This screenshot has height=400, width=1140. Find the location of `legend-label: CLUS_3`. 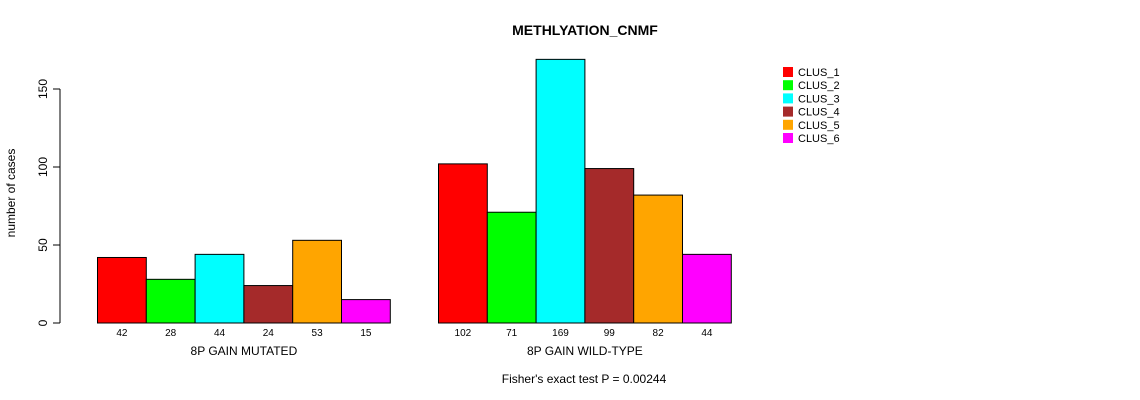

legend-label: CLUS_3 is located at coordinates (819, 99).